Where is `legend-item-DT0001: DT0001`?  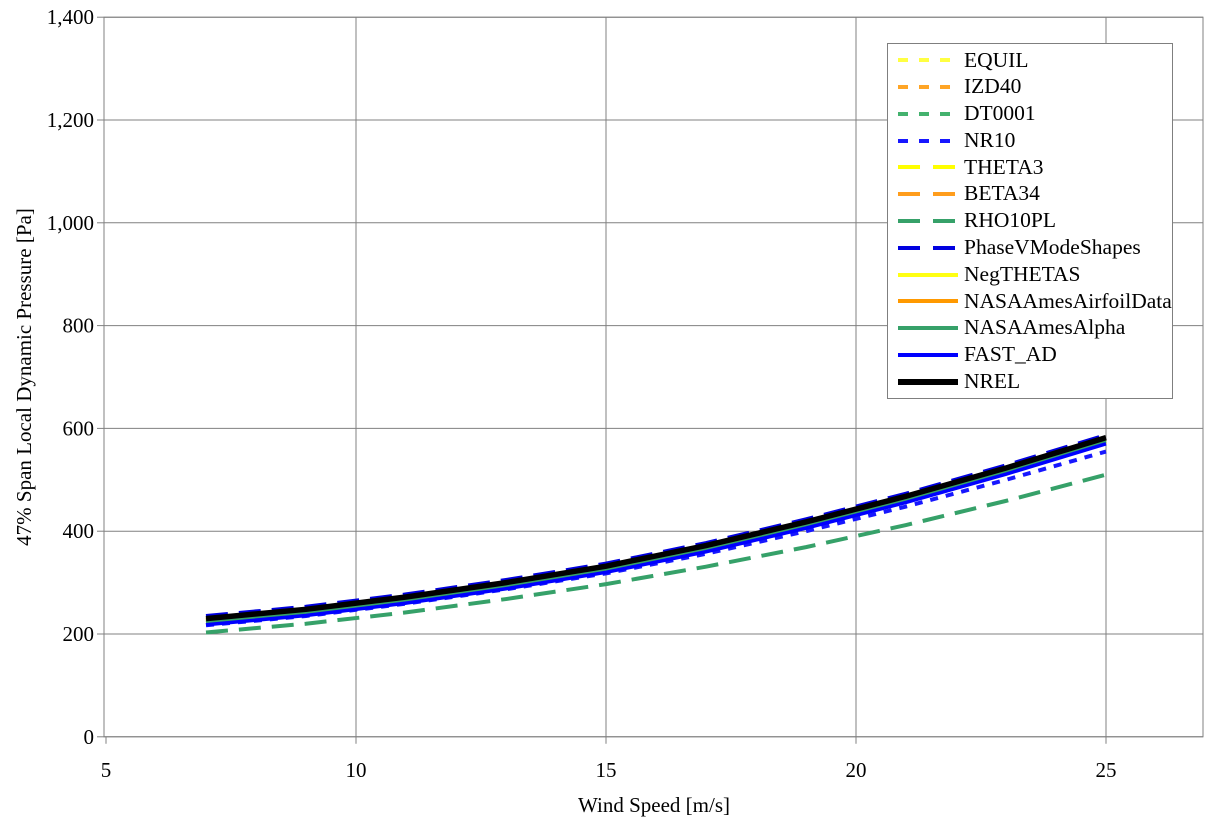 legend-item-DT0001: DT0001 is located at coordinates (1034, 114).